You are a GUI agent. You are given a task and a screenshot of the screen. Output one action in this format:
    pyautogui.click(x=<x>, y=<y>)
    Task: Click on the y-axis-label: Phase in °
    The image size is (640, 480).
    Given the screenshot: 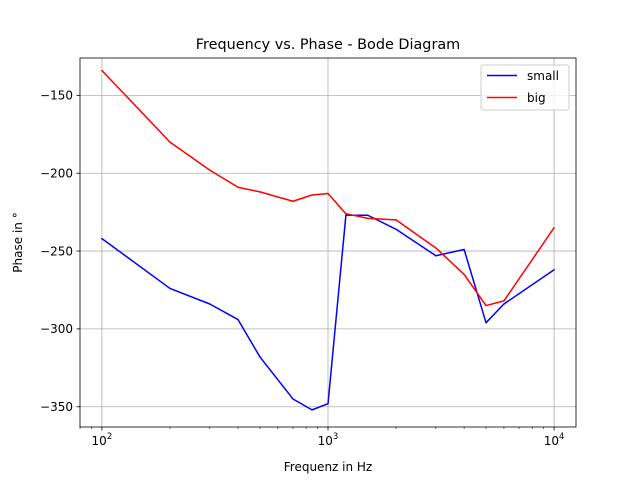 What is the action you would take?
    pyautogui.click(x=18, y=242)
    